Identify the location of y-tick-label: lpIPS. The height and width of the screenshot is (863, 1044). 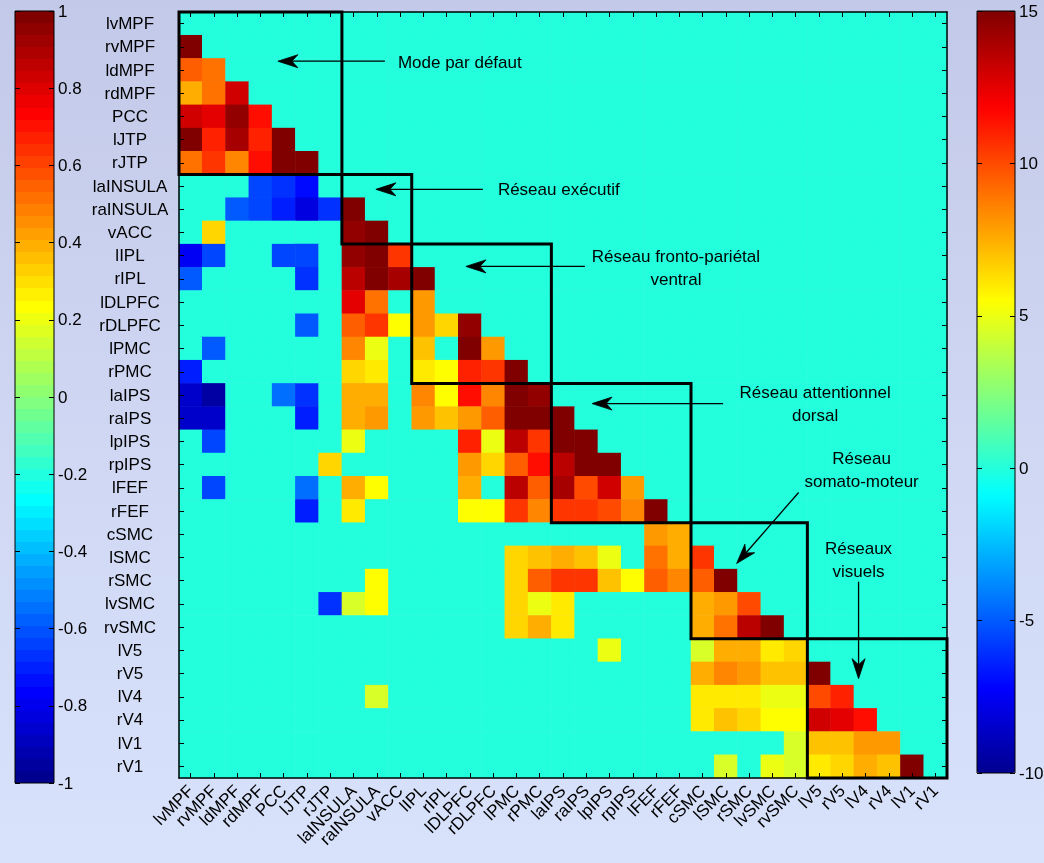
(130, 441).